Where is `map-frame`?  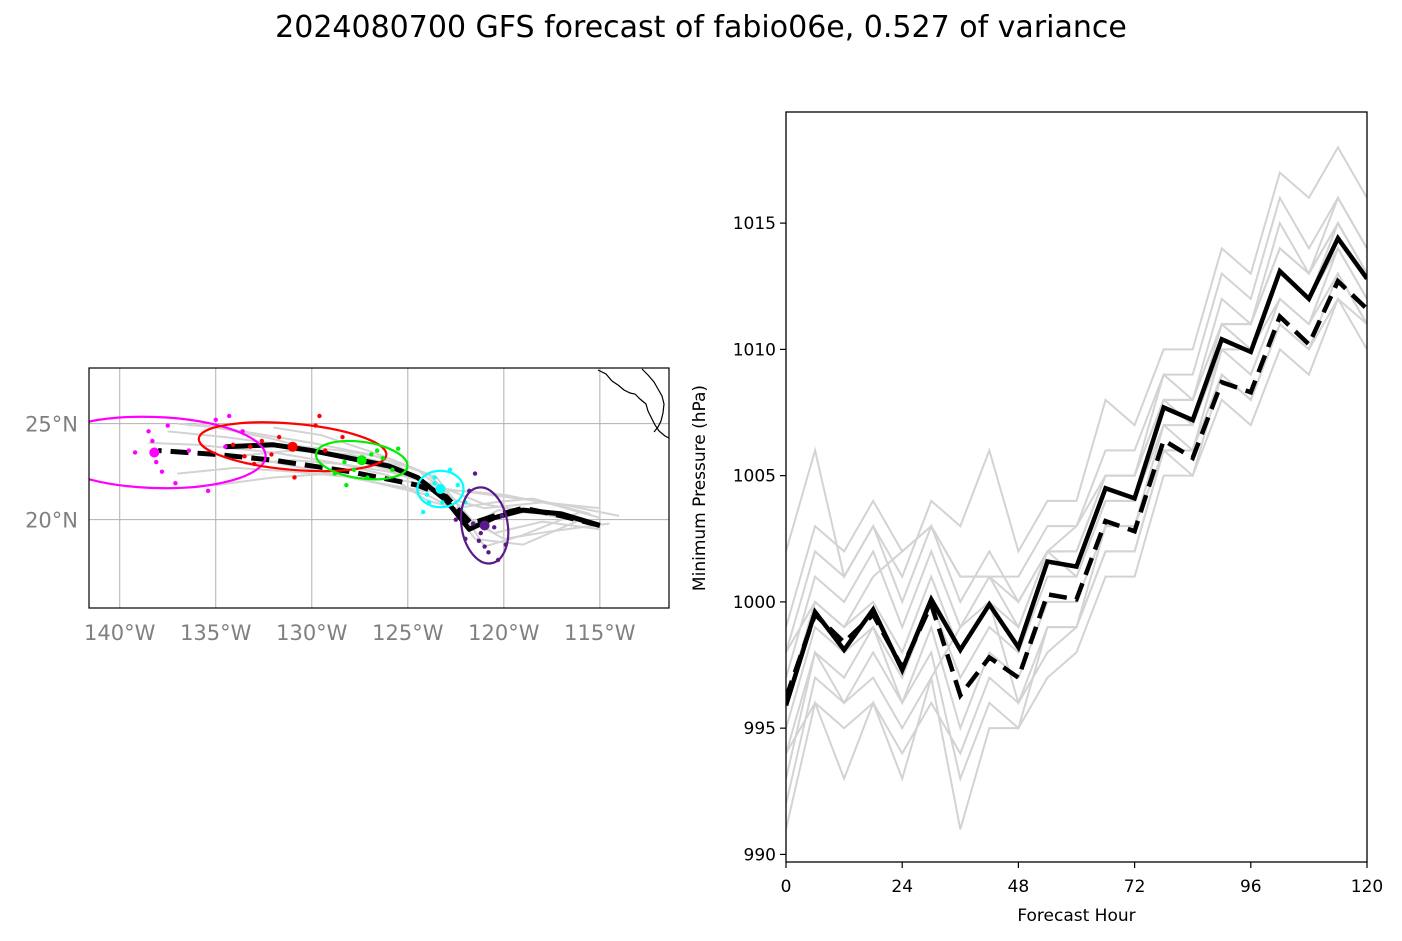
map-frame is located at coordinates (379, 488).